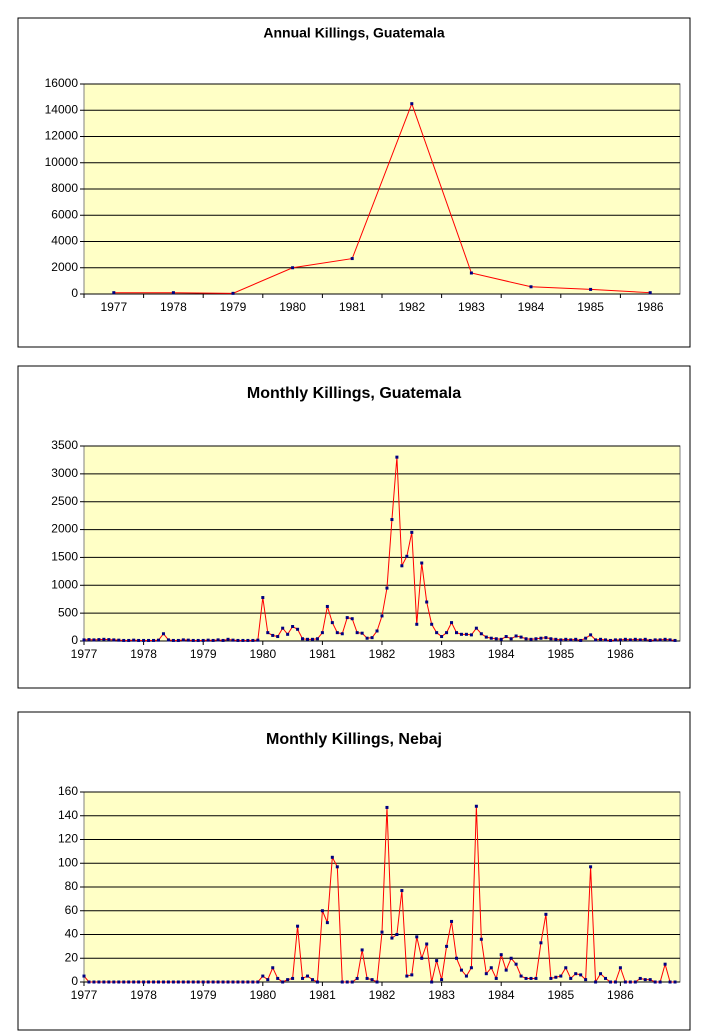 The height and width of the screenshot is (1034, 708). I want to click on y-tick-label: 4000, so click(64, 241).